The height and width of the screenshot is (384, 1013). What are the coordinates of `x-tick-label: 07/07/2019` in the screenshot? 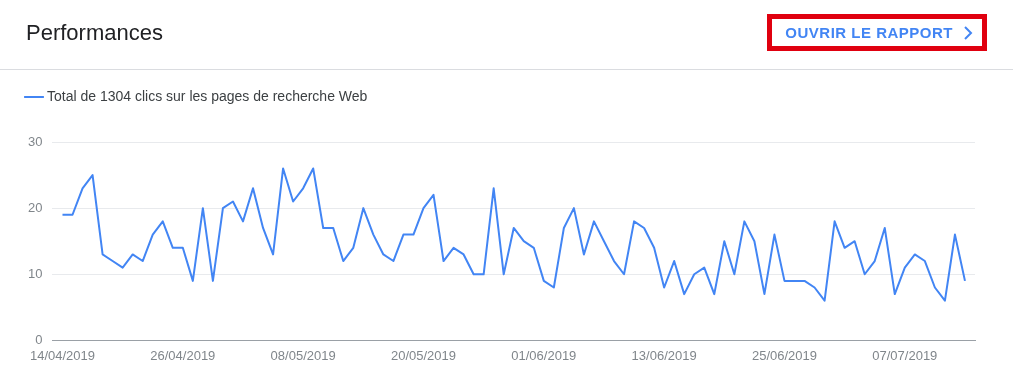 It's located at (905, 355).